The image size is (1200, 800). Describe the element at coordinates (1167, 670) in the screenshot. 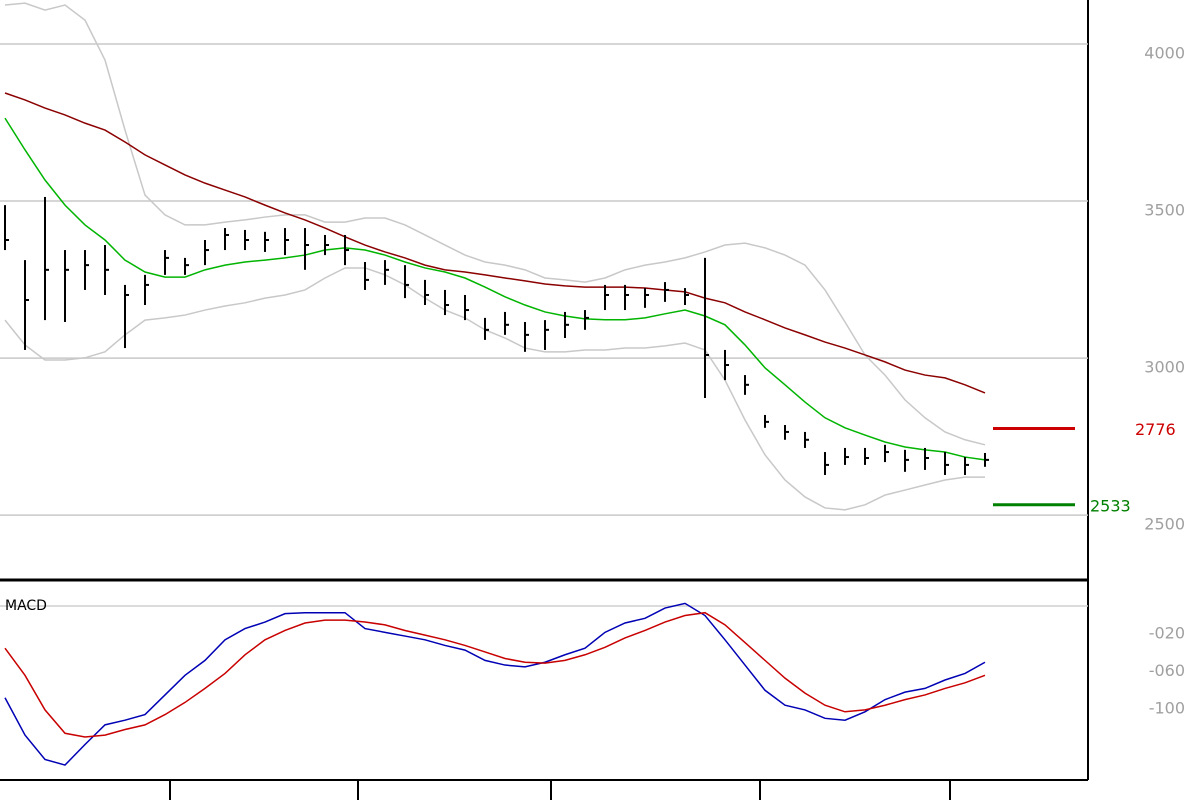

I see `y-tick-label: -060` at that location.